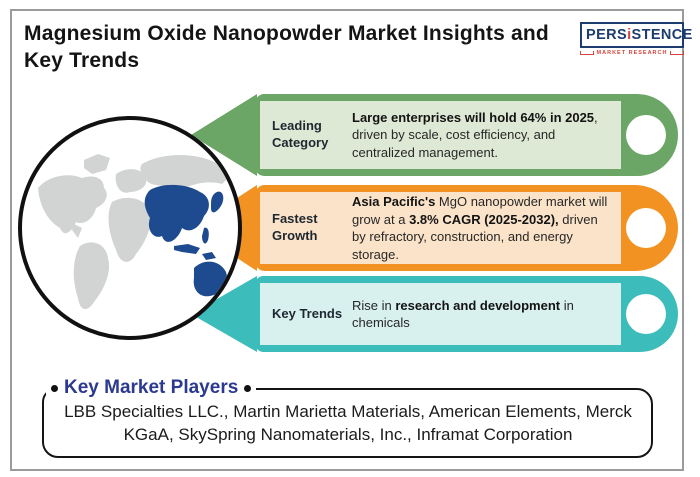 This screenshot has height=477, width=700. I want to click on logo-subtitle: MARKET RESEARCH, so click(632, 53).